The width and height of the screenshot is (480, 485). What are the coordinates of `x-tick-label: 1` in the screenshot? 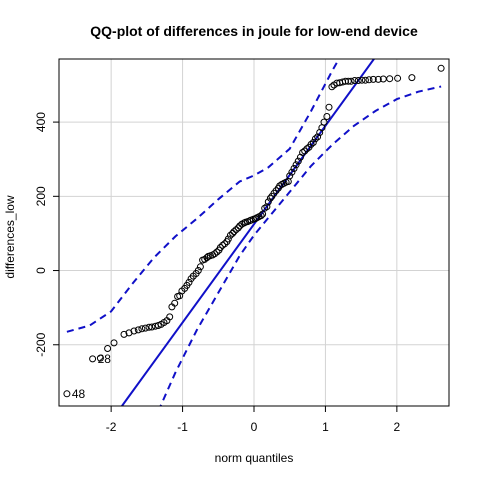 It's located at (325, 427).